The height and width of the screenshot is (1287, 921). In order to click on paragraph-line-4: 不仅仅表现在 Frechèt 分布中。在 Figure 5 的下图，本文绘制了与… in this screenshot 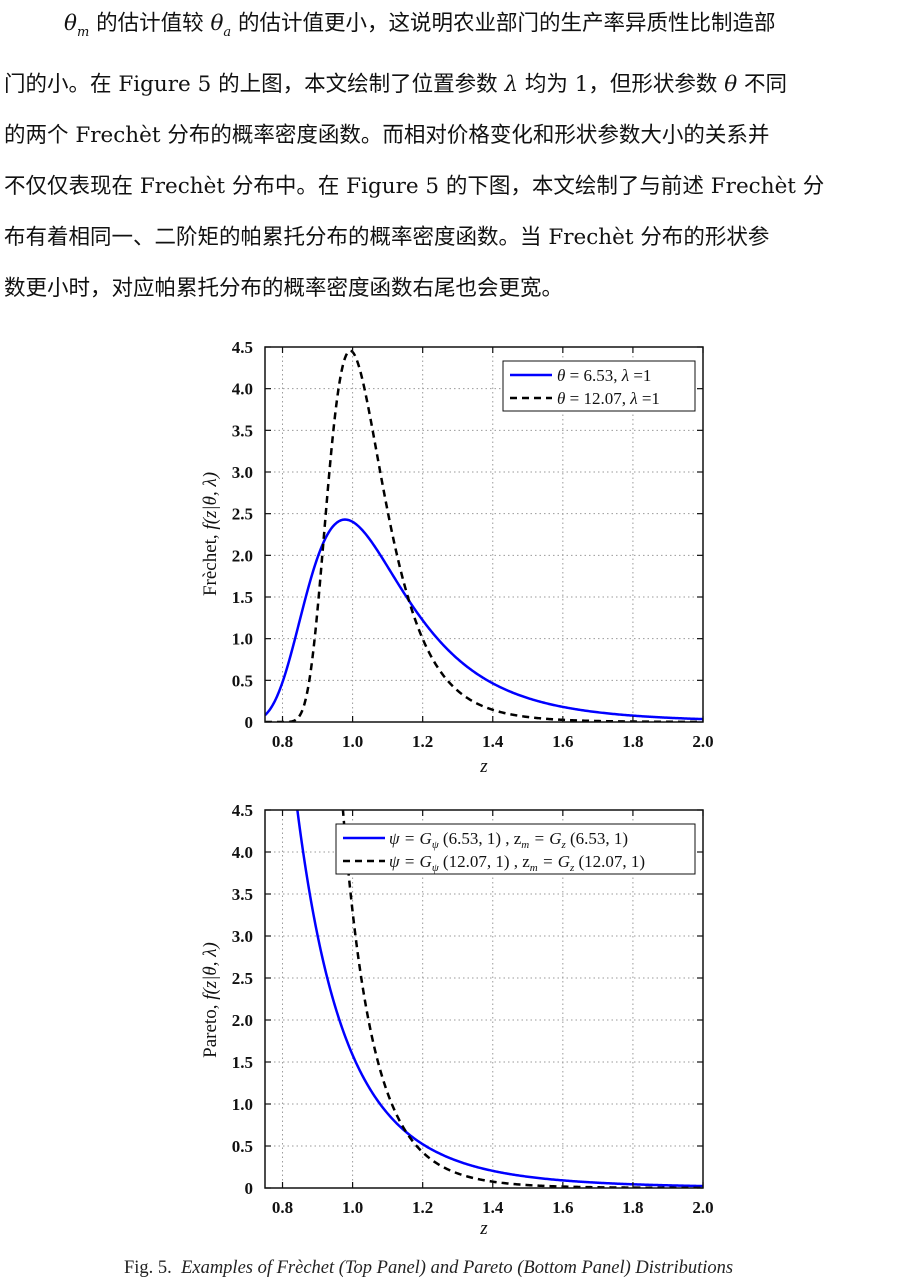, I will do `click(414, 186)`.